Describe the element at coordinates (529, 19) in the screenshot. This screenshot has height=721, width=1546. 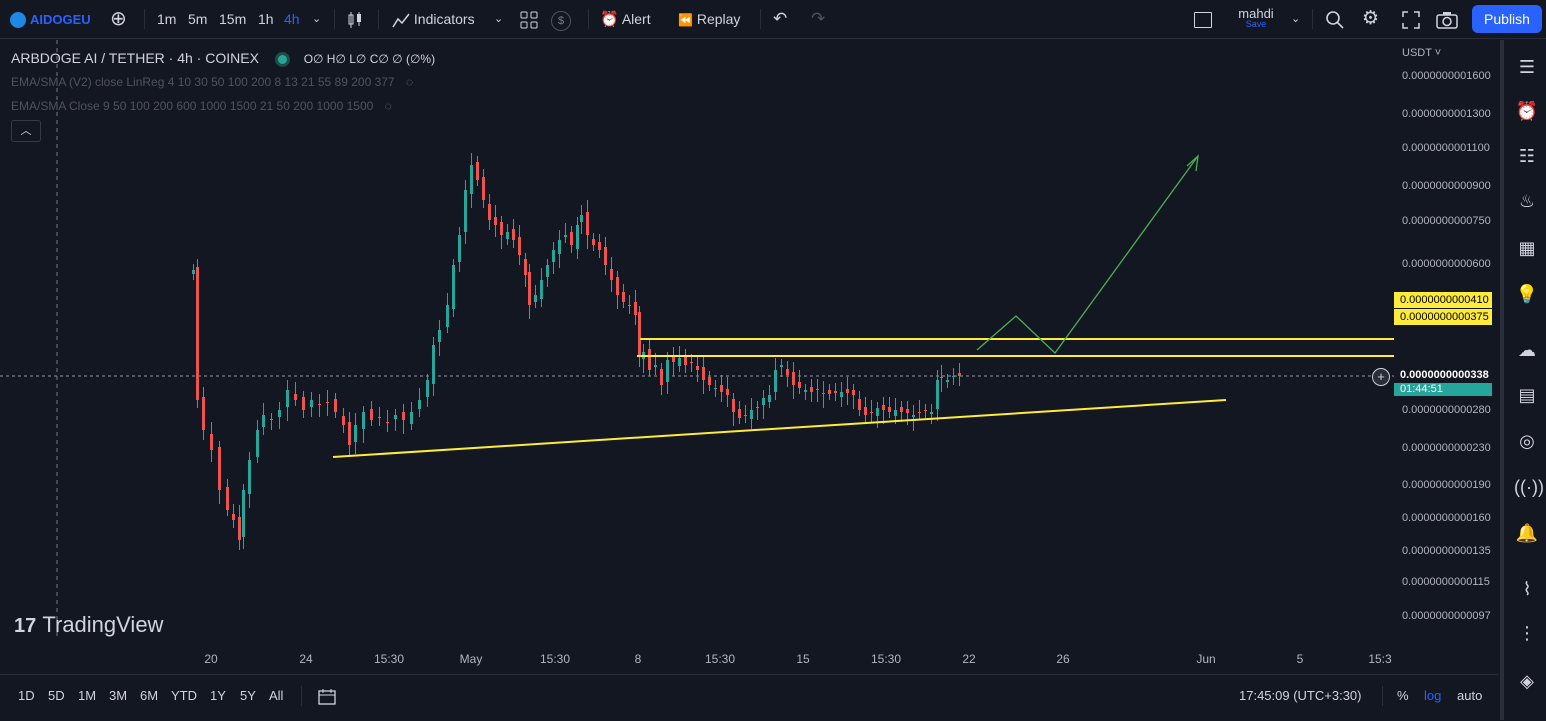
I see `templates-grid-icon` at that location.